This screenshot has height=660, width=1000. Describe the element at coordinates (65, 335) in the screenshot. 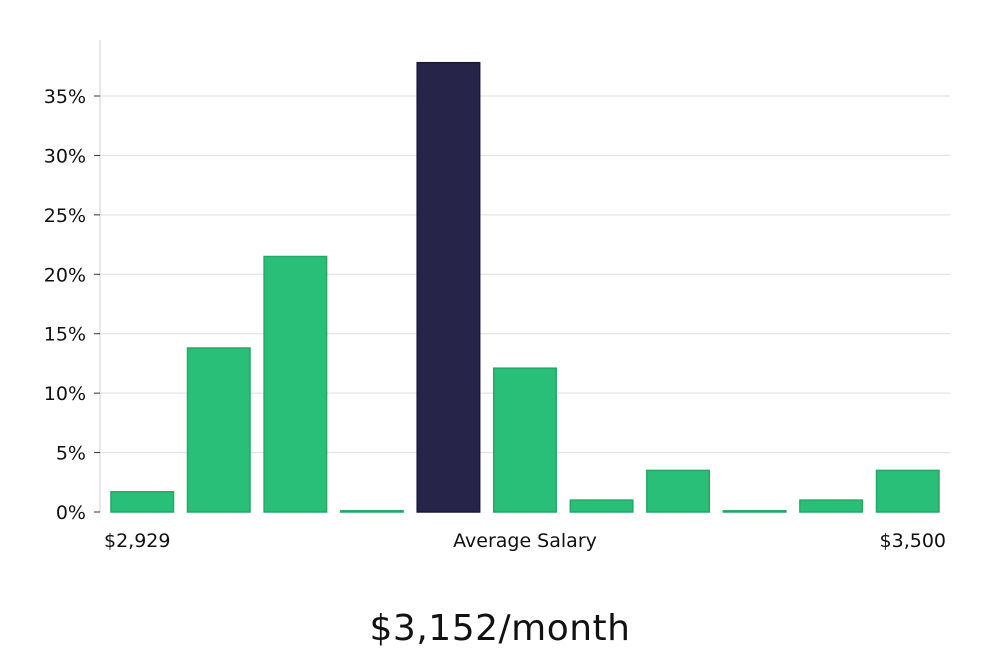

I see `y-tick-label: 15%` at that location.